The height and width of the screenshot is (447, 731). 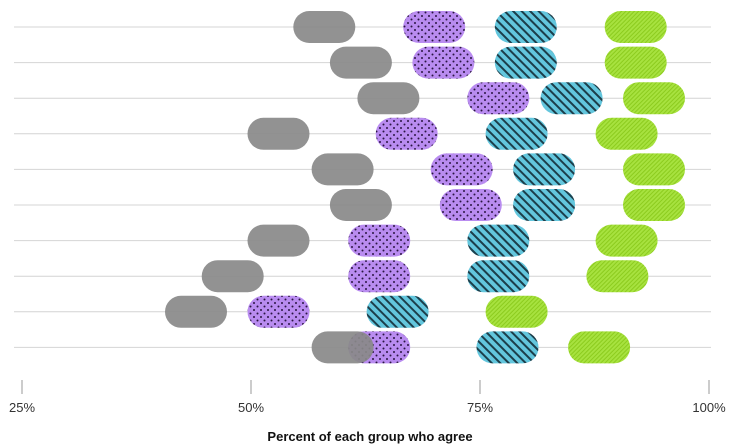 What do you see at coordinates (369, 436) in the screenshot?
I see `x-axis-title: Percent of each group who agree` at bounding box center [369, 436].